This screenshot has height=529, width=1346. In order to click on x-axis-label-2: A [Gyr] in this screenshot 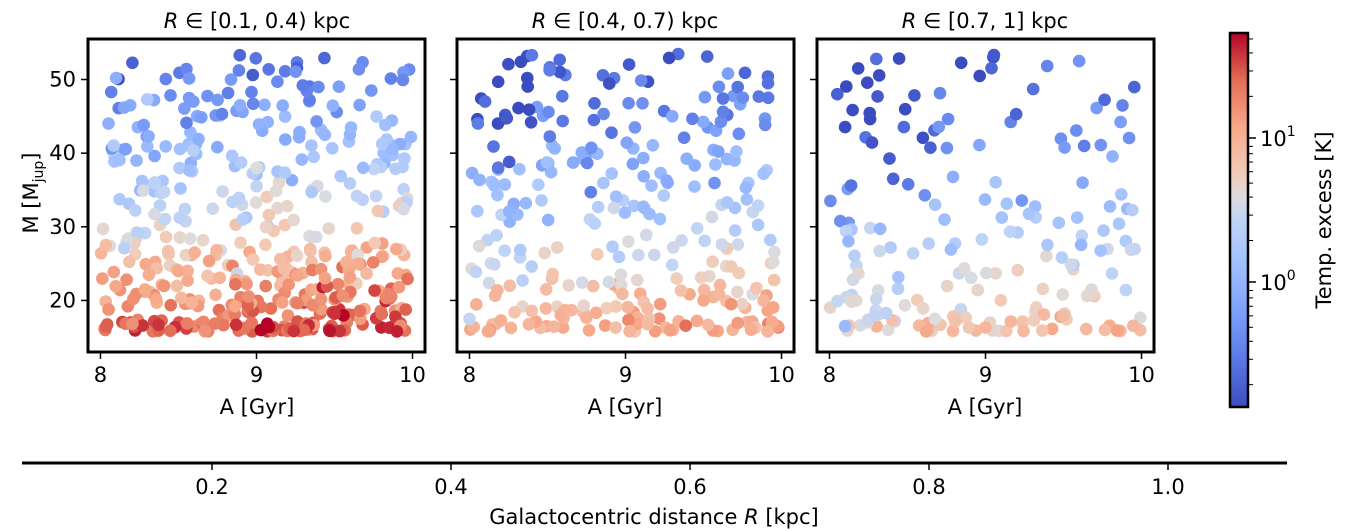, I will do `click(625, 407)`.